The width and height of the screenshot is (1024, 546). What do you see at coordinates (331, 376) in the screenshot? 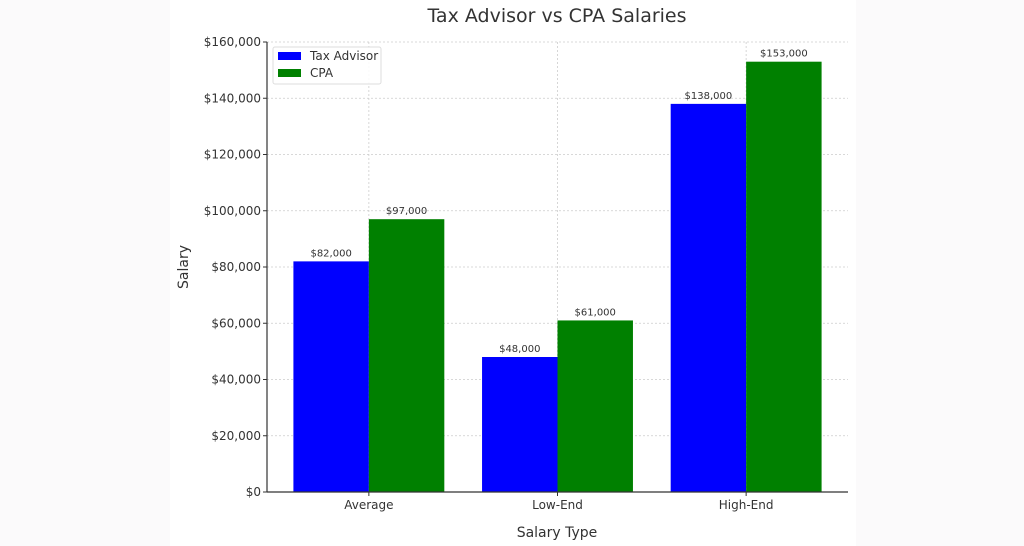
I see `bar-tax-advisor-average` at bounding box center [331, 376].